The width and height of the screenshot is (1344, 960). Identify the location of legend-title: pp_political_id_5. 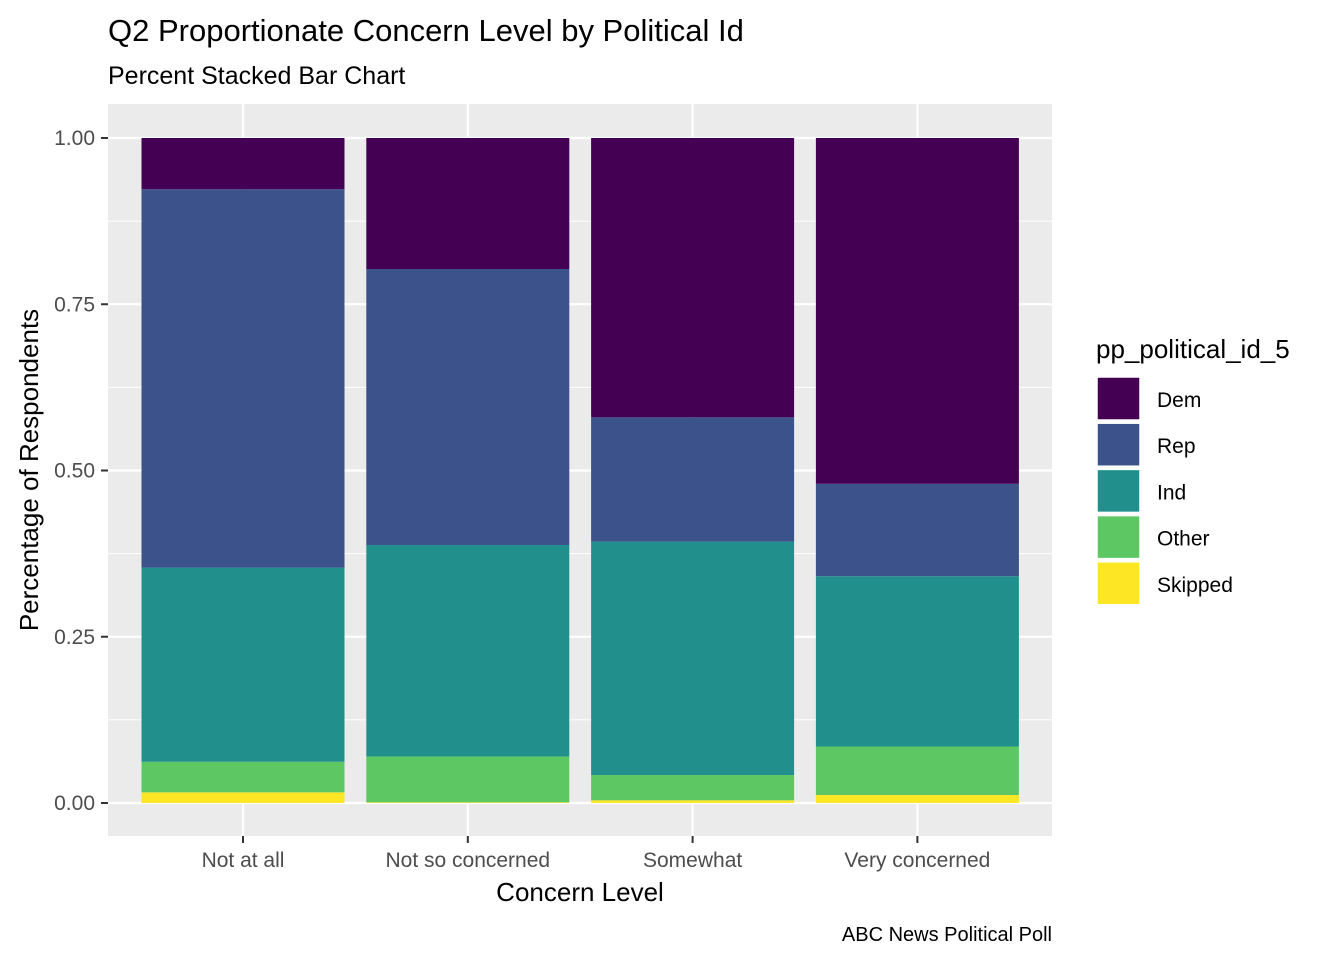
(1193, 349).